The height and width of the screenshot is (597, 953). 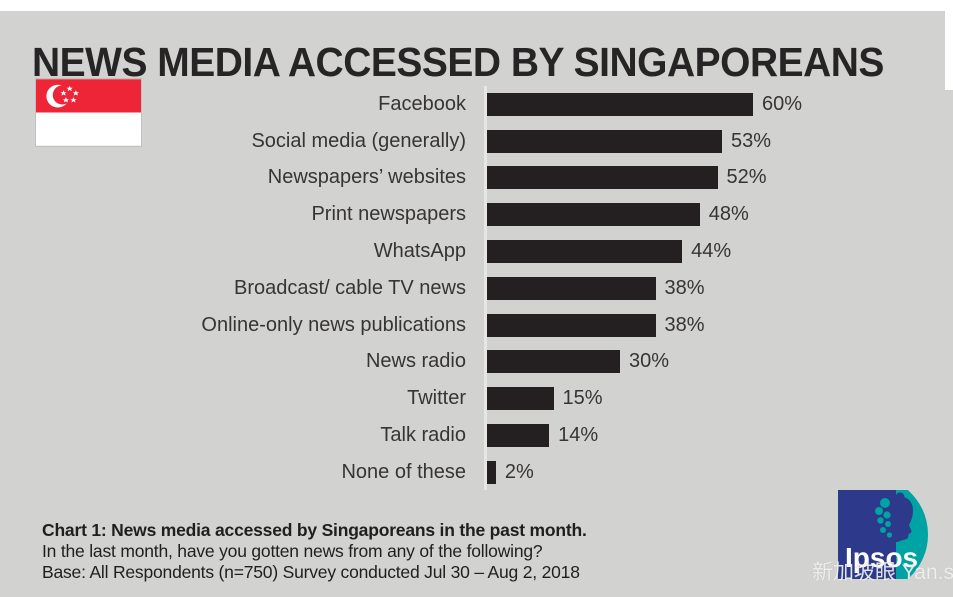 I want to click on bar-row: Broadcast/ cable TV news 38%, so click(x=470, y=288).